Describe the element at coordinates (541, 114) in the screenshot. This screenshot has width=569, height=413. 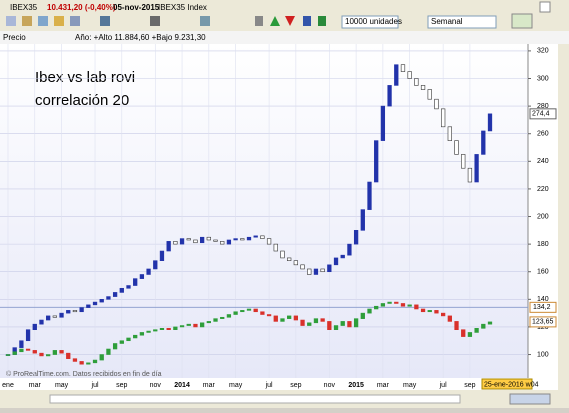
I see `price-tag-label: 274,4` at that location.